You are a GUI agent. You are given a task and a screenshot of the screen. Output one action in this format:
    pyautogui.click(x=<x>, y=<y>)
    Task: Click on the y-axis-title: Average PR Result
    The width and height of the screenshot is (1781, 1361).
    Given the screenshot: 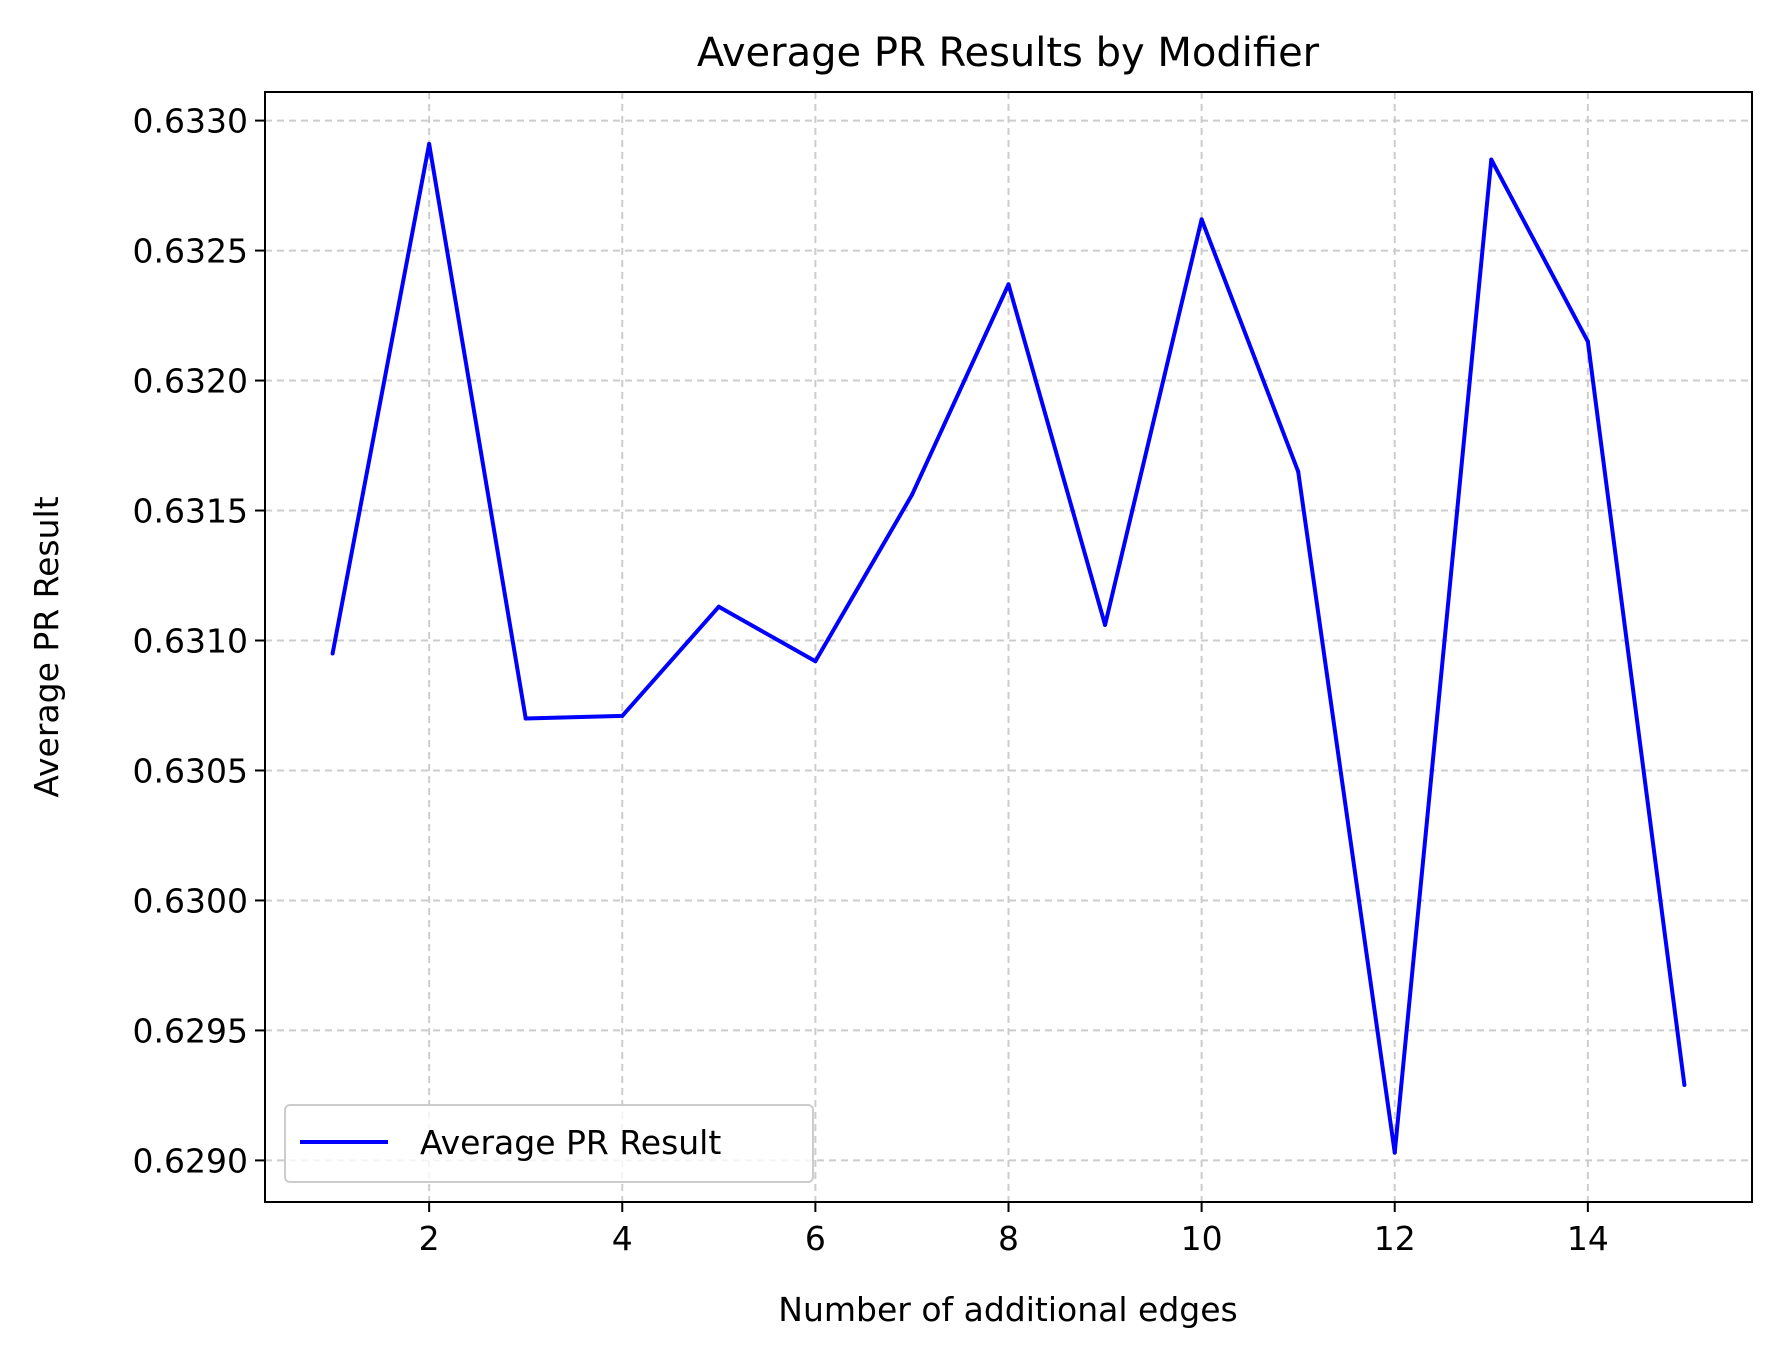 What is the action you would take?
    pyautogui.click(x=46, y=646)
    